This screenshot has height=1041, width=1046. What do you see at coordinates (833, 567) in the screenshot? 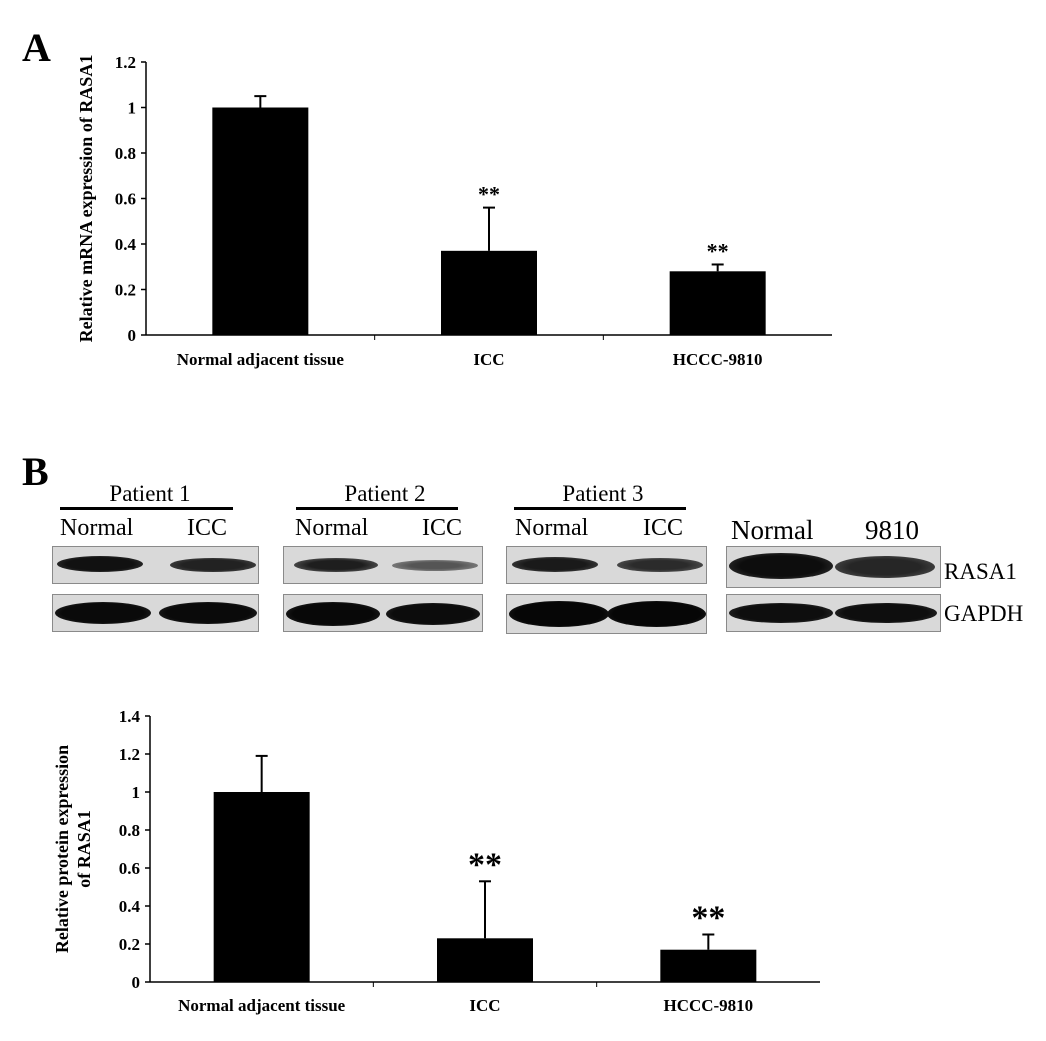
I see `blot-rasa1-cellline` at bounding box center [833, 567].